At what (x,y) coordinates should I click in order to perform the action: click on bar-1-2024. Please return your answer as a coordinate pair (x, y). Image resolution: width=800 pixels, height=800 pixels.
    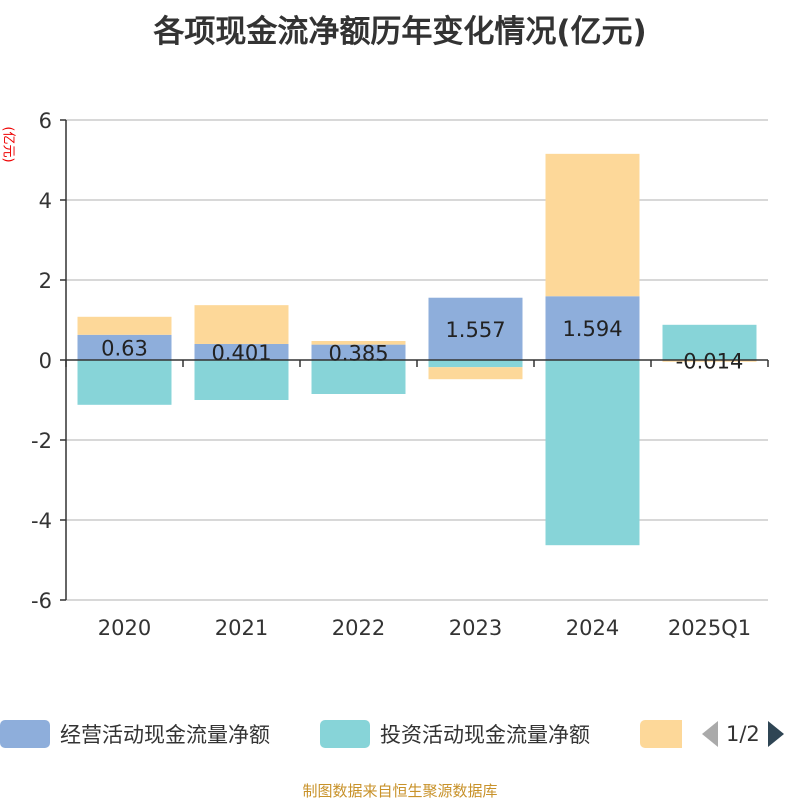
    Looking at the image, I should click on (592, 328).